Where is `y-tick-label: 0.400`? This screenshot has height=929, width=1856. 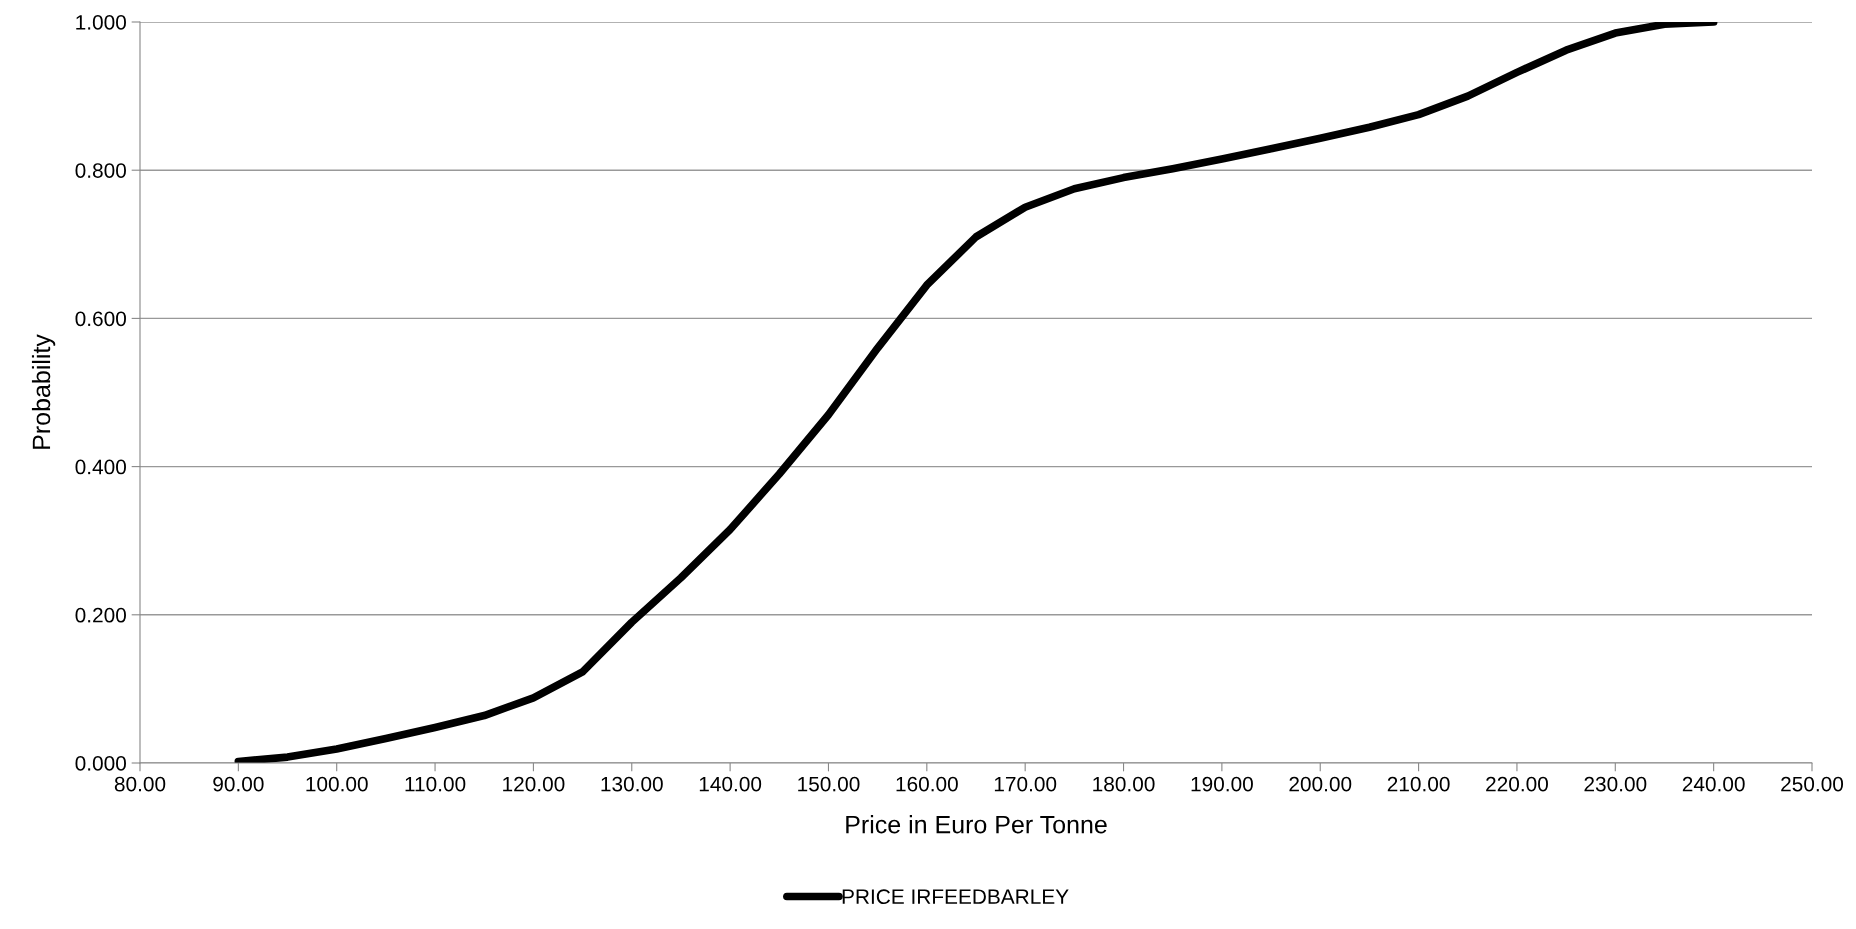
y-tick-label: 0.400 is located at coordinates (100, 467).